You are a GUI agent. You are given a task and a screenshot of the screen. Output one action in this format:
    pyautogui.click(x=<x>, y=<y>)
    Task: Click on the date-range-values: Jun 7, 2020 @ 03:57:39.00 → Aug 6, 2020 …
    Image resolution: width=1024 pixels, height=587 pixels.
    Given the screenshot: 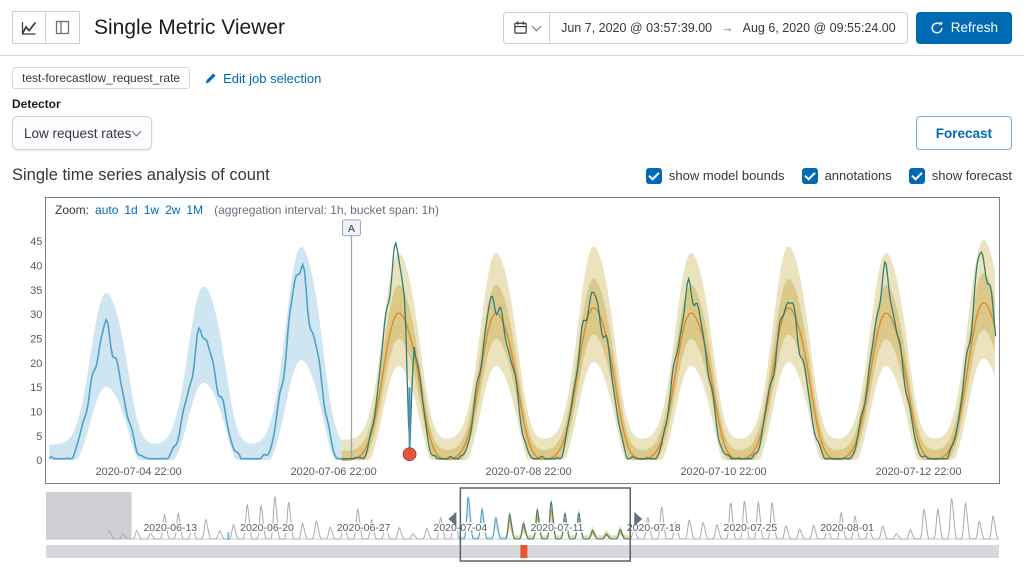 What is the action you would take?
    pyautogui.click(x=728, y=28)
    